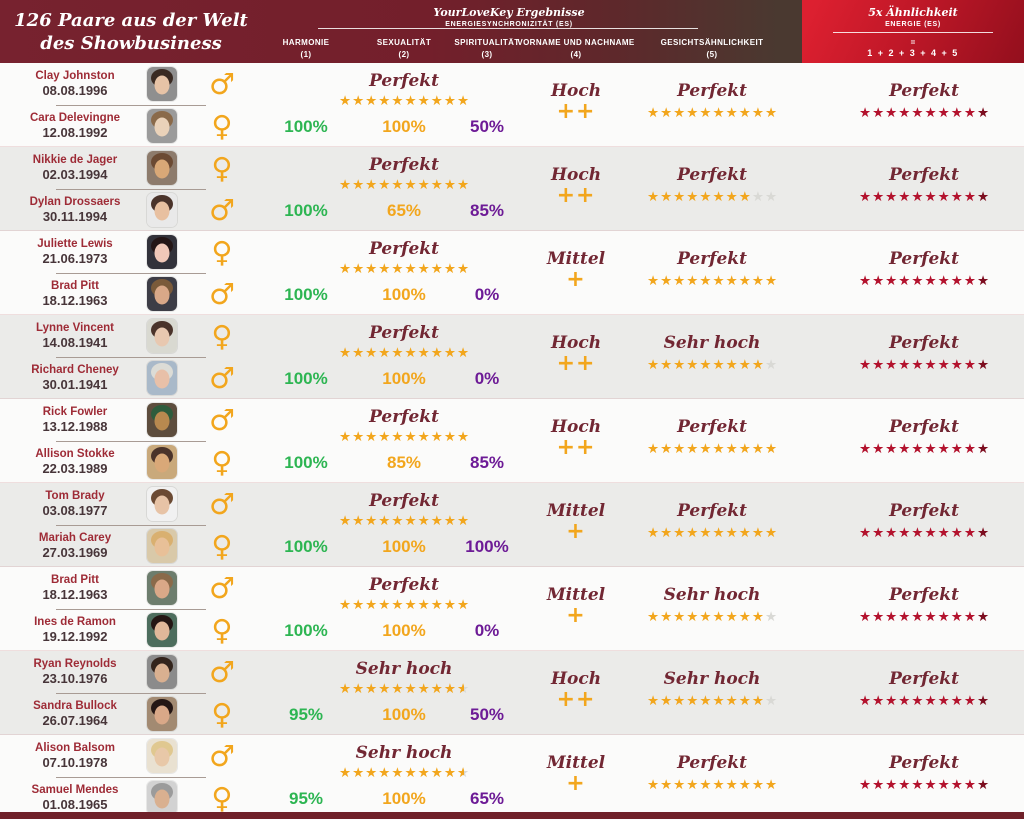 The height and width of the screenshot is (819, 1024). What do you see at coordinates (404, 753) in the screenshot?
I see `sexuality-rating-label: Sehr hoch` at bounding box center [404, 753].